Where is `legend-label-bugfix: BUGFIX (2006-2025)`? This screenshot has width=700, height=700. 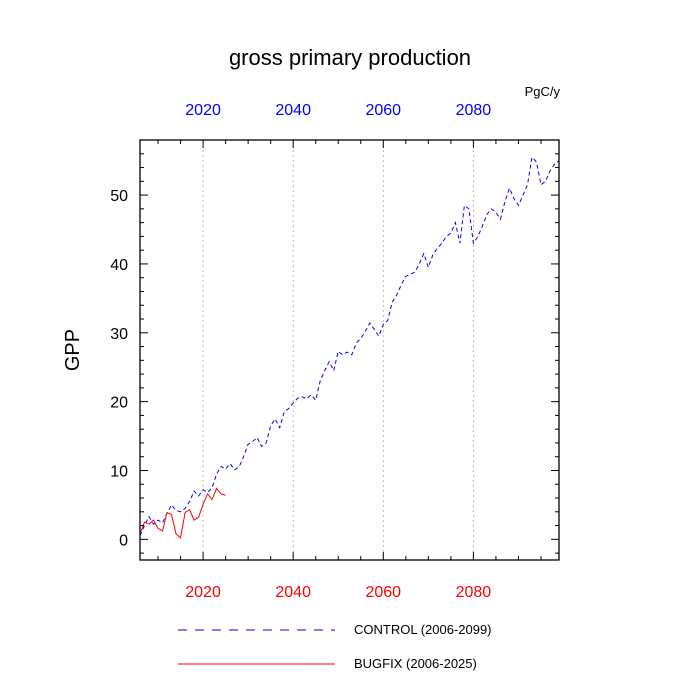 legend-label-bugfix: BUGFIX (2006-2025) is located at coordinates (415, 663).